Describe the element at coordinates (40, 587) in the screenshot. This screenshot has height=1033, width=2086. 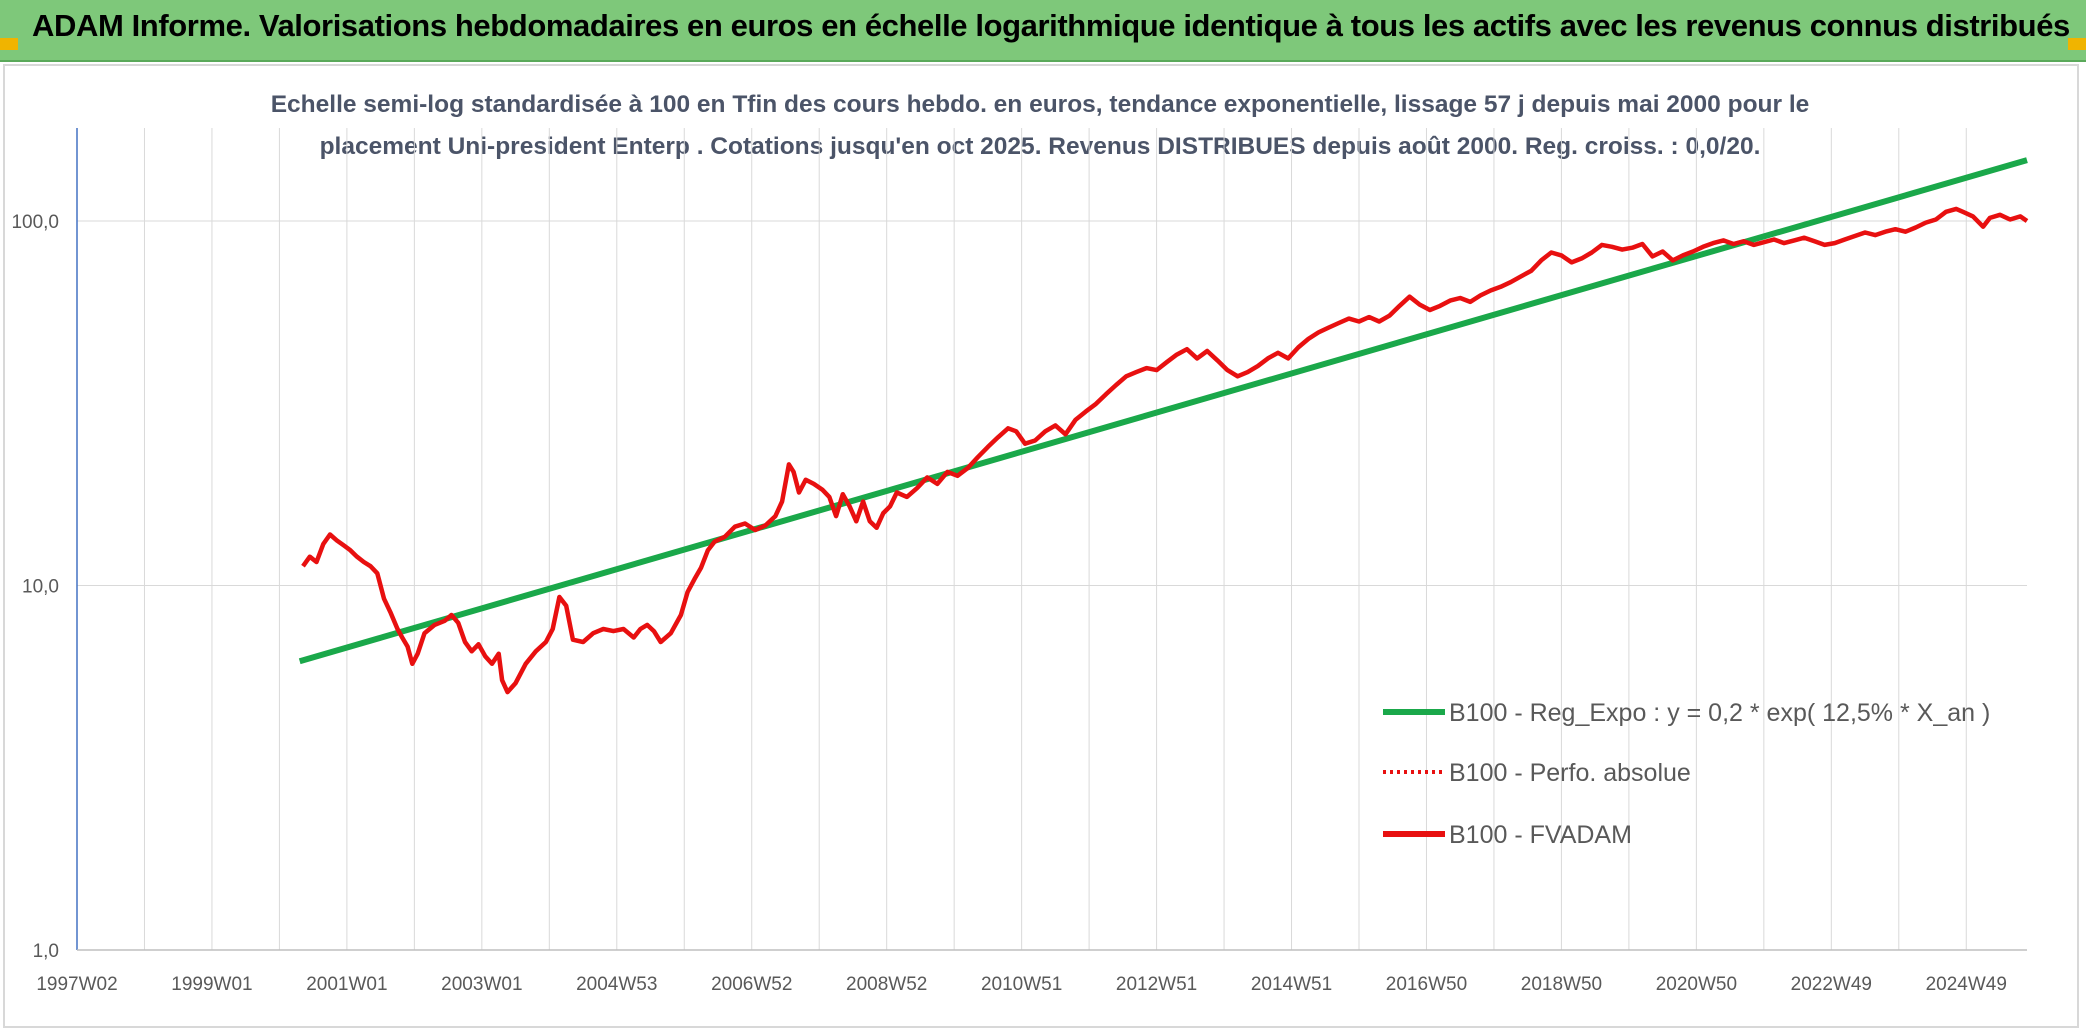
I see `y-tick-label: 10,0` at that location.